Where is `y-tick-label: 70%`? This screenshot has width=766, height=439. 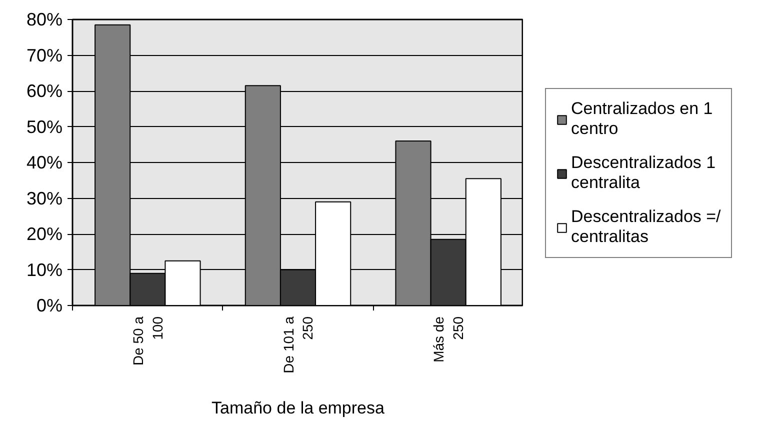
y-tick-label: 70% is located at coordinates (44, 55).